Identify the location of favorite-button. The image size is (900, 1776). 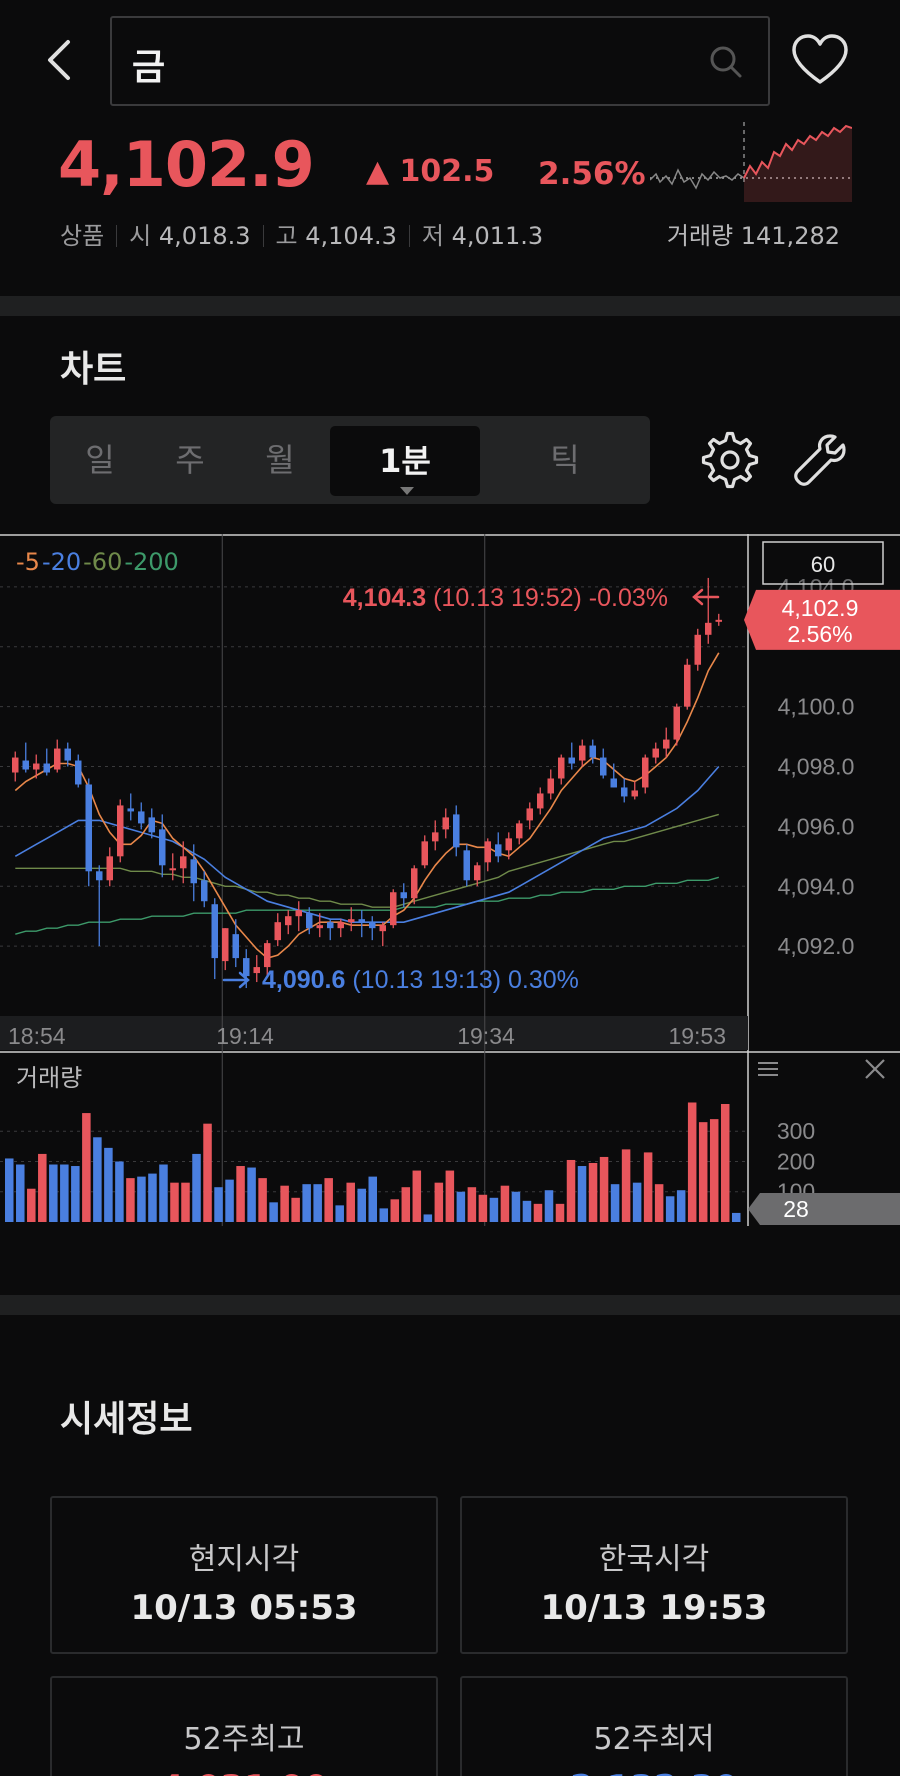
(820, 60).